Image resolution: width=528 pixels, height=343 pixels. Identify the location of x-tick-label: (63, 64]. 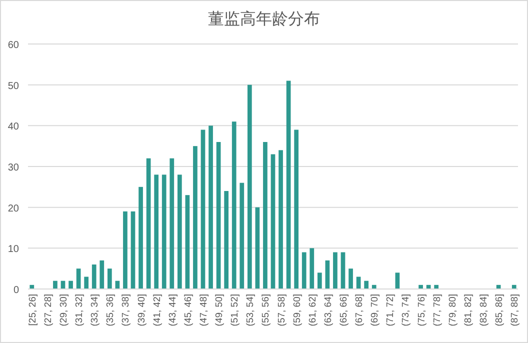
(328, 310).